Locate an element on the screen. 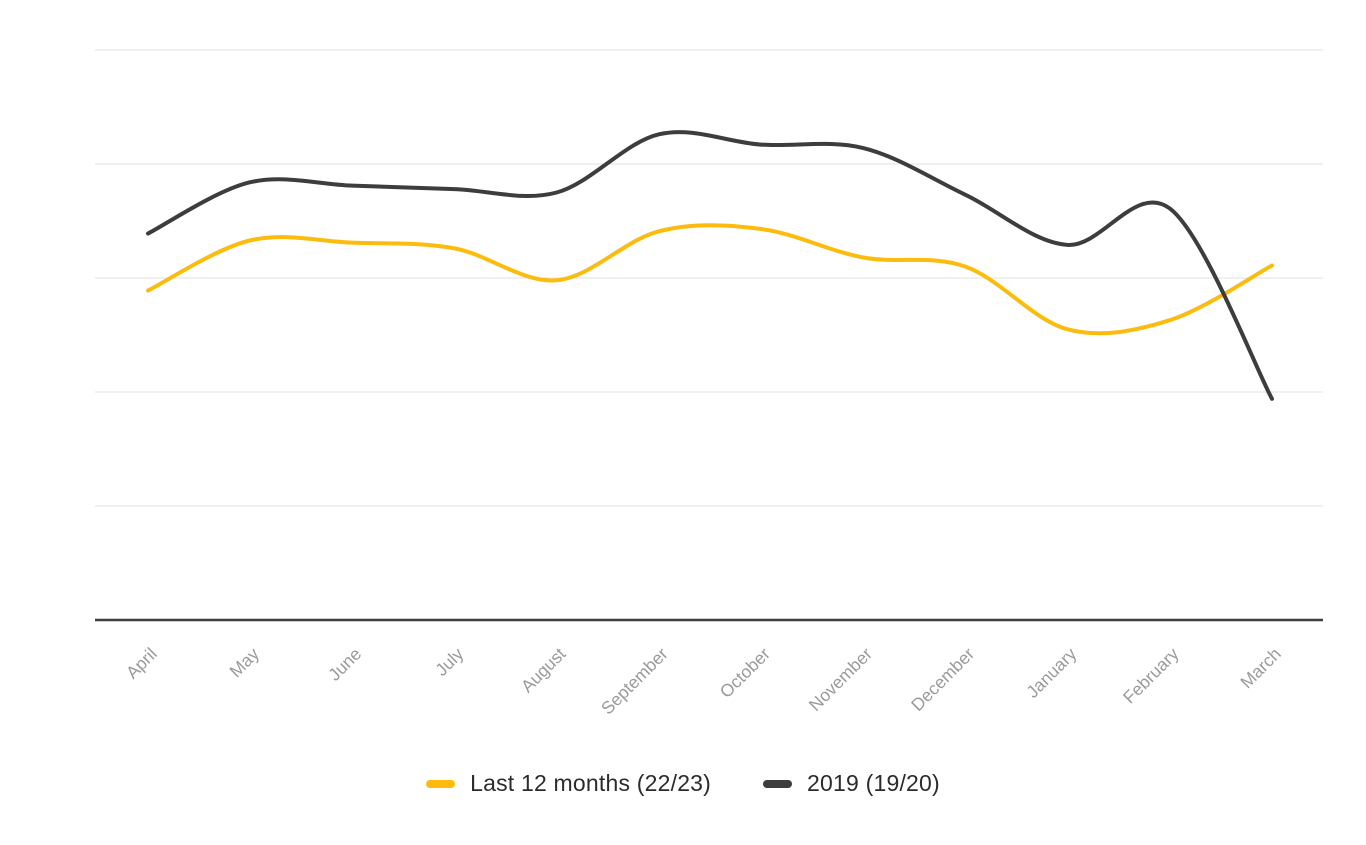  legend-item-2019: 2019 (19/20) is located at coordinates (851, 783).